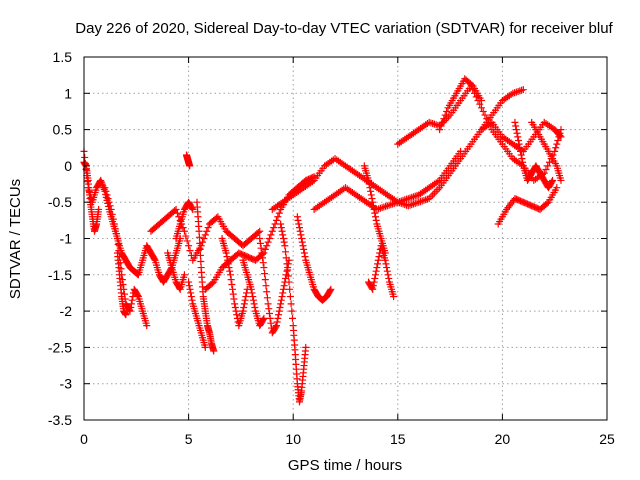  What do you see at coordinates (68, 93) in the screenshot?
I see `y-tick-label: 1` at bounding box center [68, 93].